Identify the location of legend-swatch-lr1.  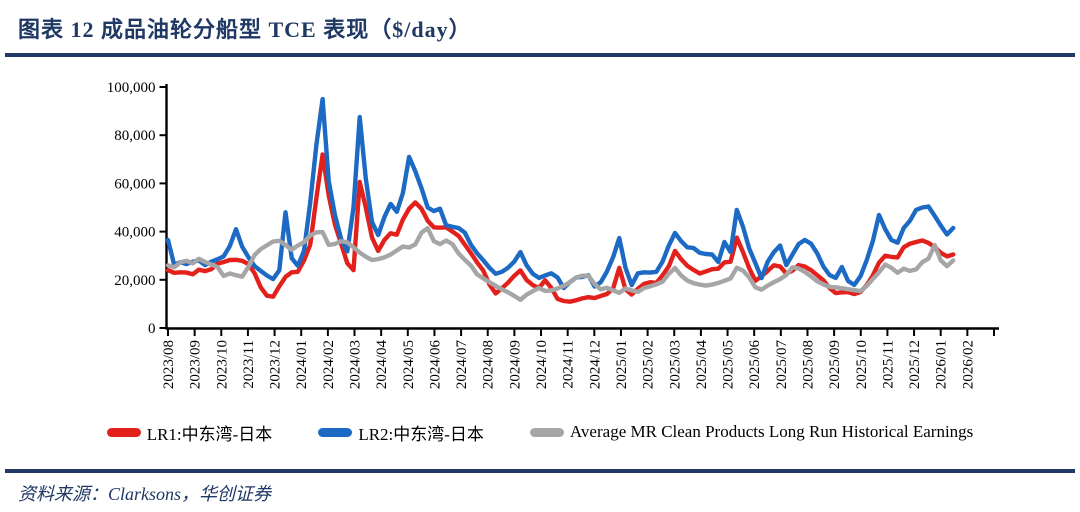
(123, 432).